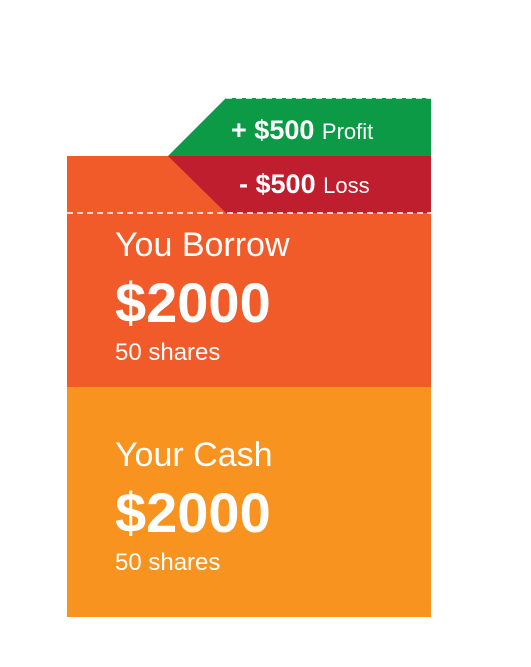  What do you see at coordinates (193, 512) in the screenshot?
I see `cash-amount: $2000` at bounding box center [193, 512].